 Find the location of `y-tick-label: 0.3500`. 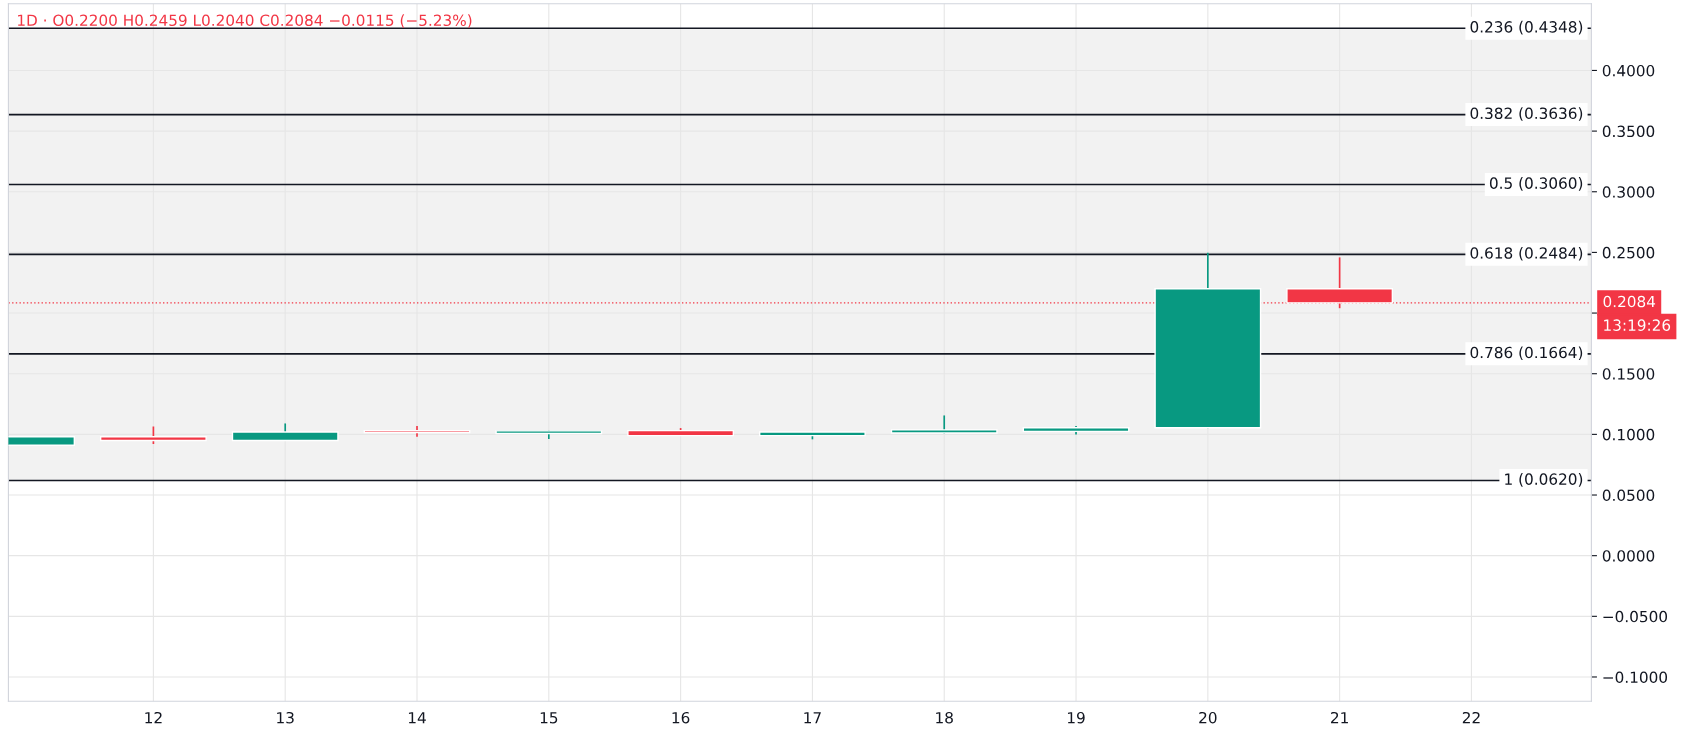

y-tick-label: 0.3500 is located at coordinates (1628, 131).